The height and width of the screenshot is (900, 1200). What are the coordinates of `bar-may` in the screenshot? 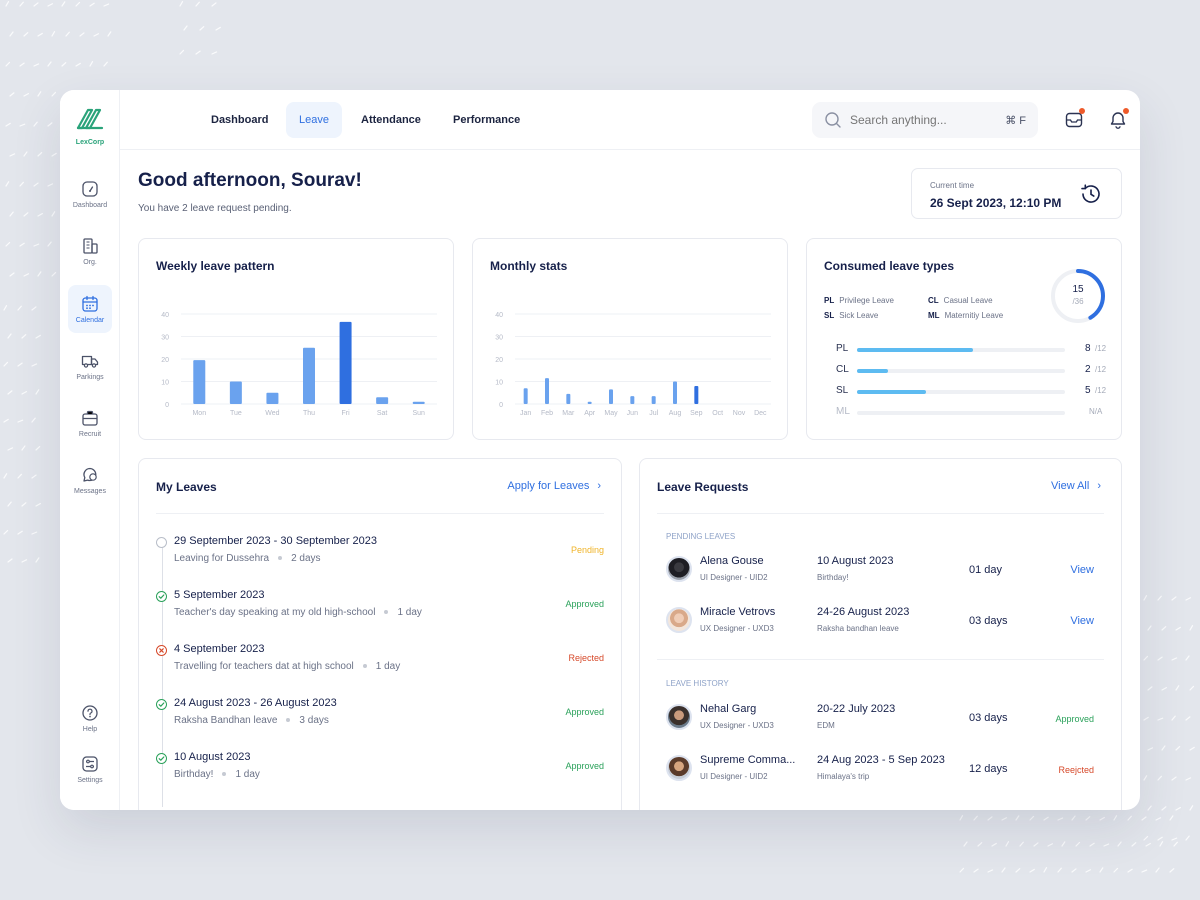 It's located at (611, 396).